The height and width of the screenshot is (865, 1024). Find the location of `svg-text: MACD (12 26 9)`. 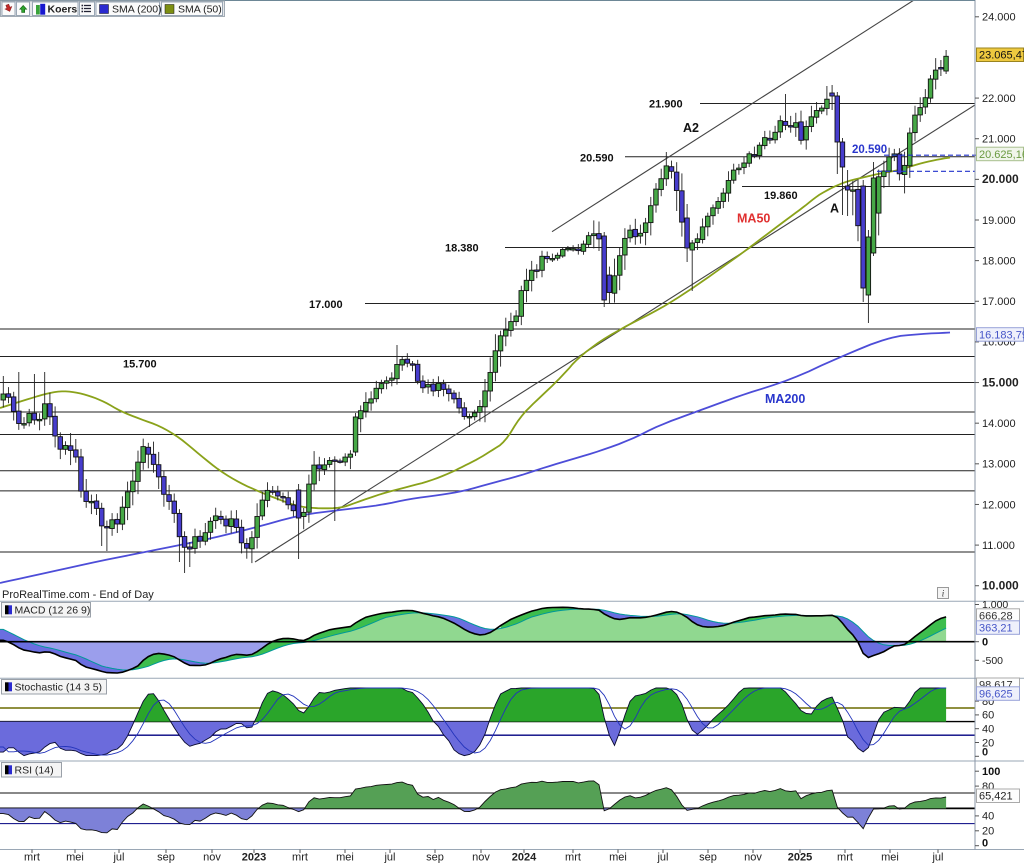

svg-text: MACD (12 26 9) is located at coordinates (53, 611).